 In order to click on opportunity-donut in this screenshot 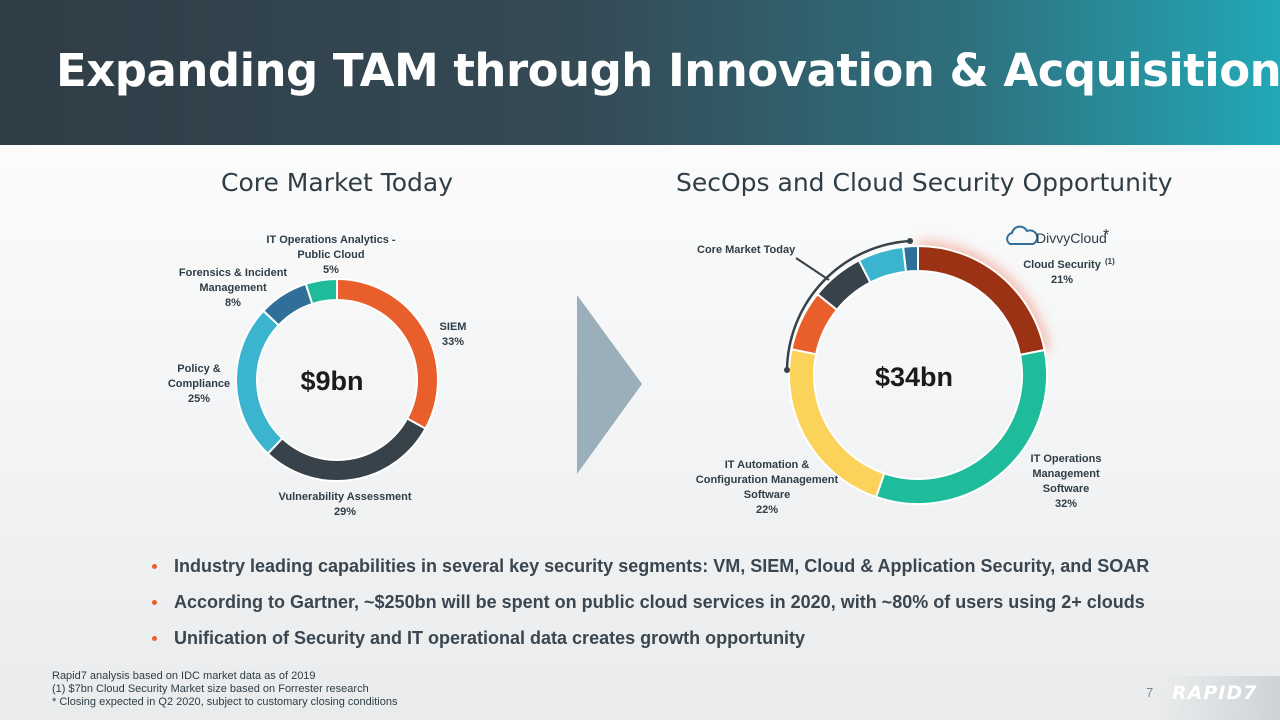, I will do `click(918, 373)`.